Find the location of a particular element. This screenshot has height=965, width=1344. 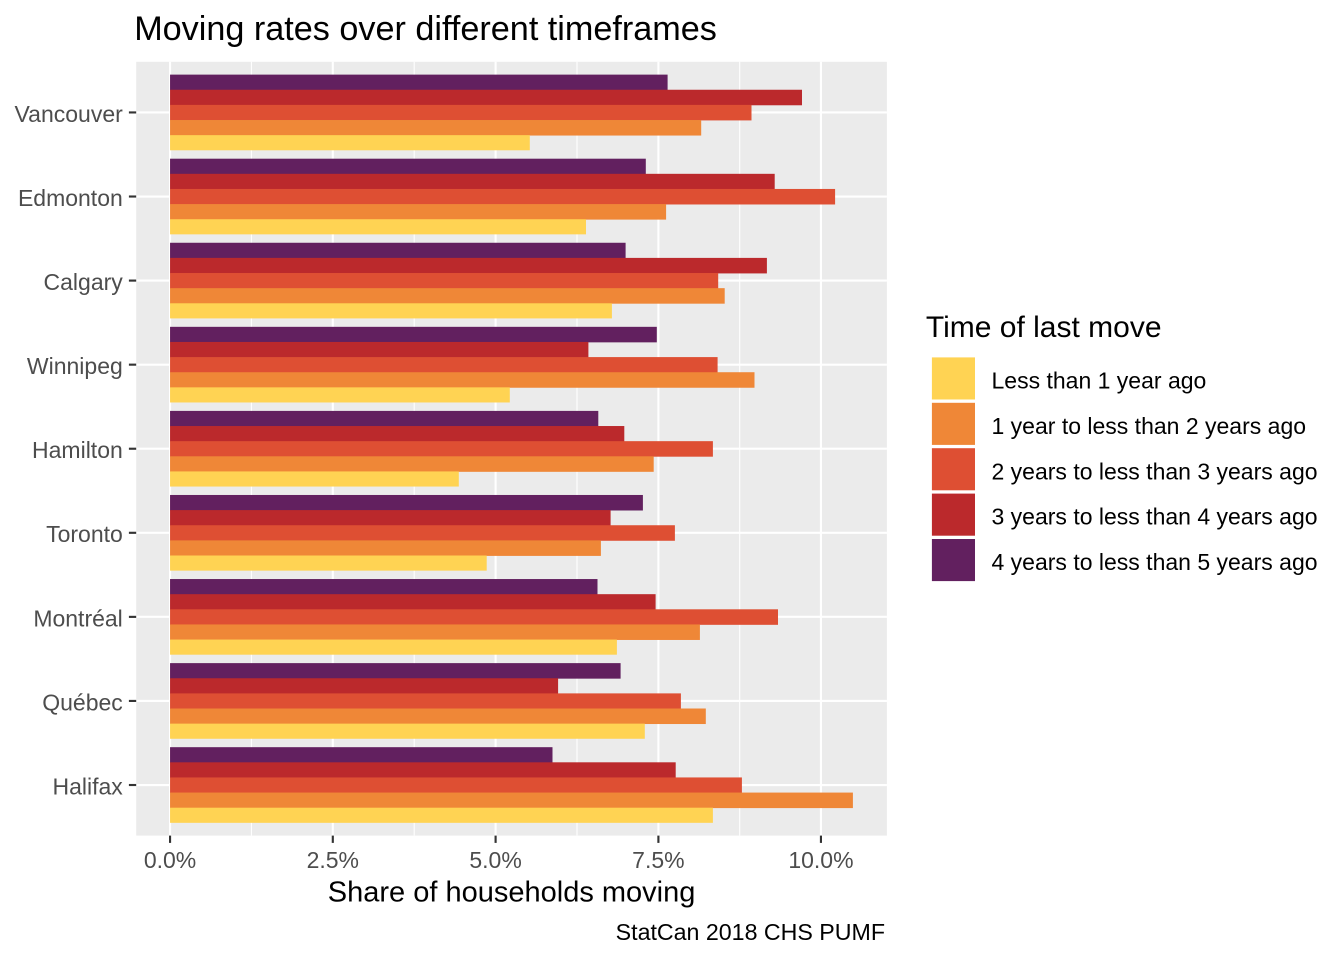

svg-text: Québec is located at coordinates (82, 702).